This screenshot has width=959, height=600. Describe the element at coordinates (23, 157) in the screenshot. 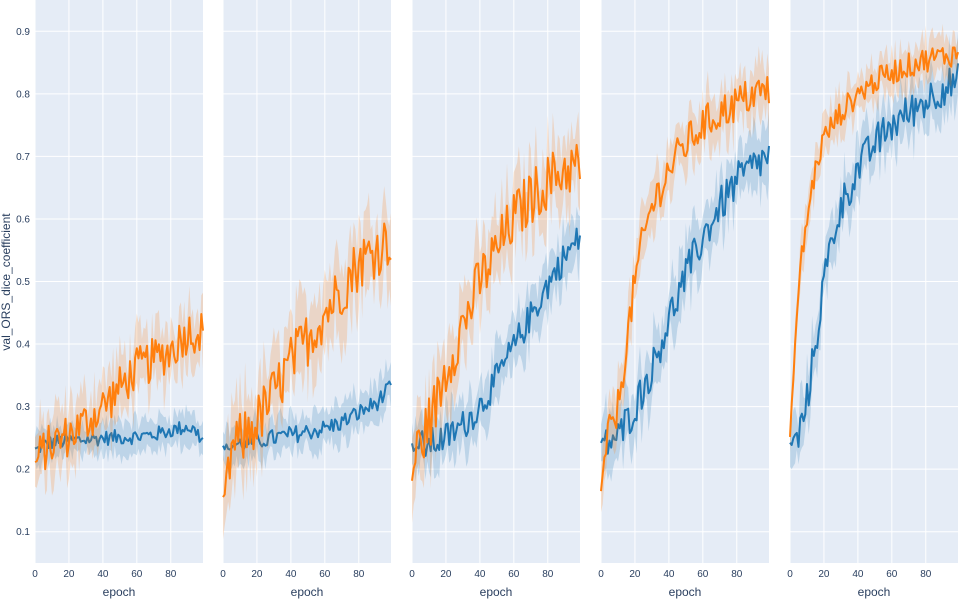

I see `y-tick-label: 0.7` at that location.